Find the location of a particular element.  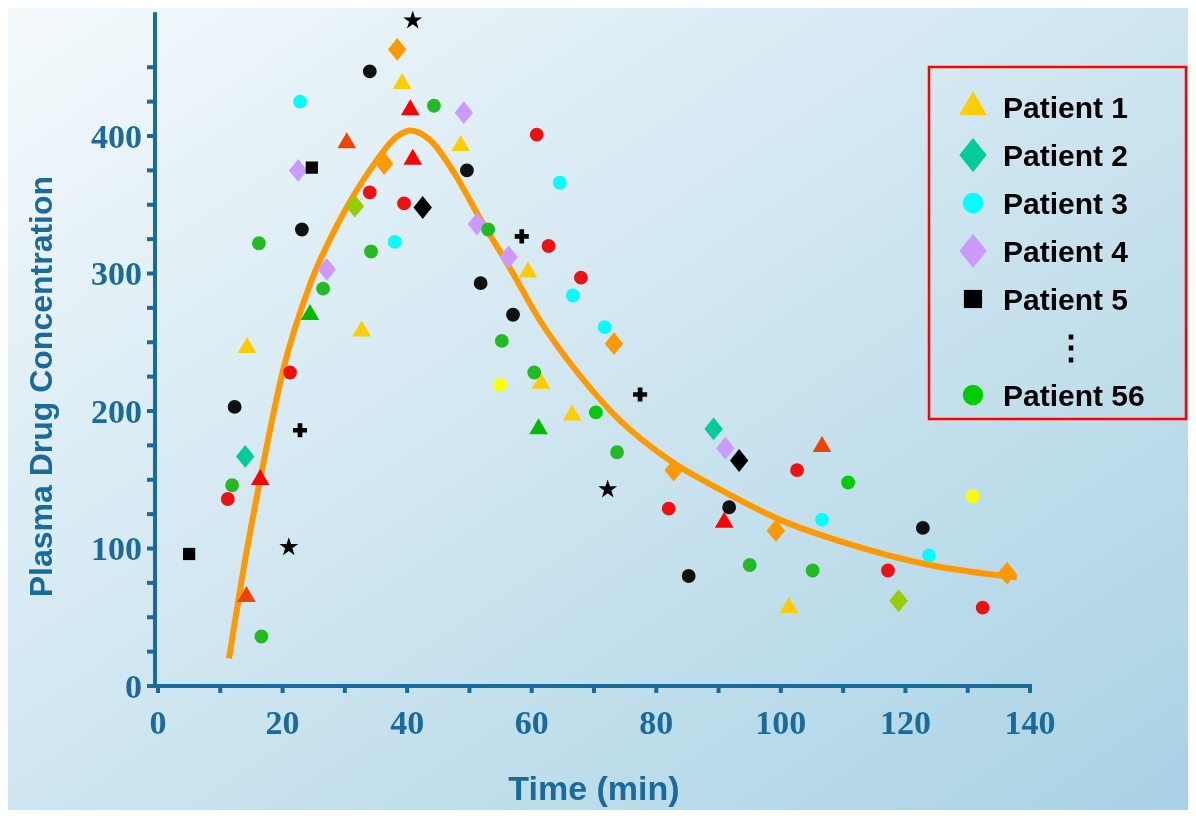

y-tick-label: 300 is located at coordinates (116, 274).